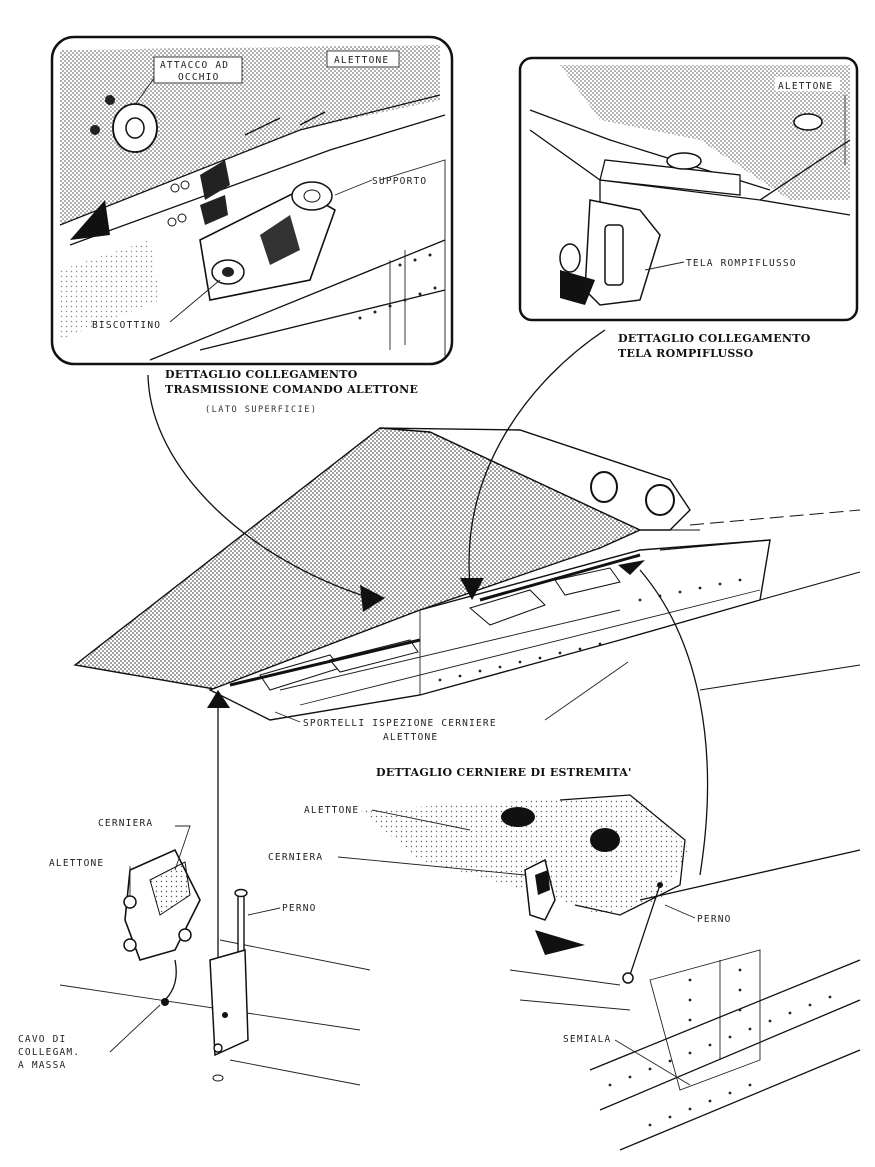  What do you see at coordinates (372, 598) in the screenshot?
I see `arrow-to-wing-icon` at bounding box center [372, 598].